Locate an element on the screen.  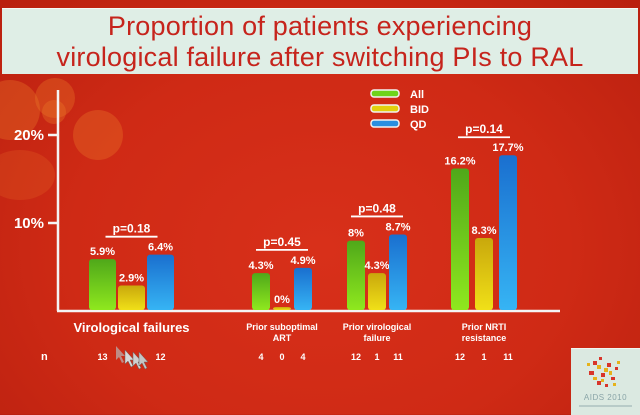
data-label: 0% is located at coordinates (282, 300).